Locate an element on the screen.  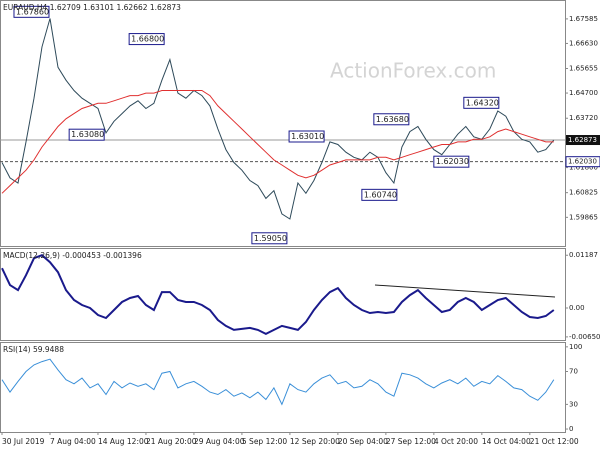
current-label: 1.62873 is located at coordinates (582, 140).